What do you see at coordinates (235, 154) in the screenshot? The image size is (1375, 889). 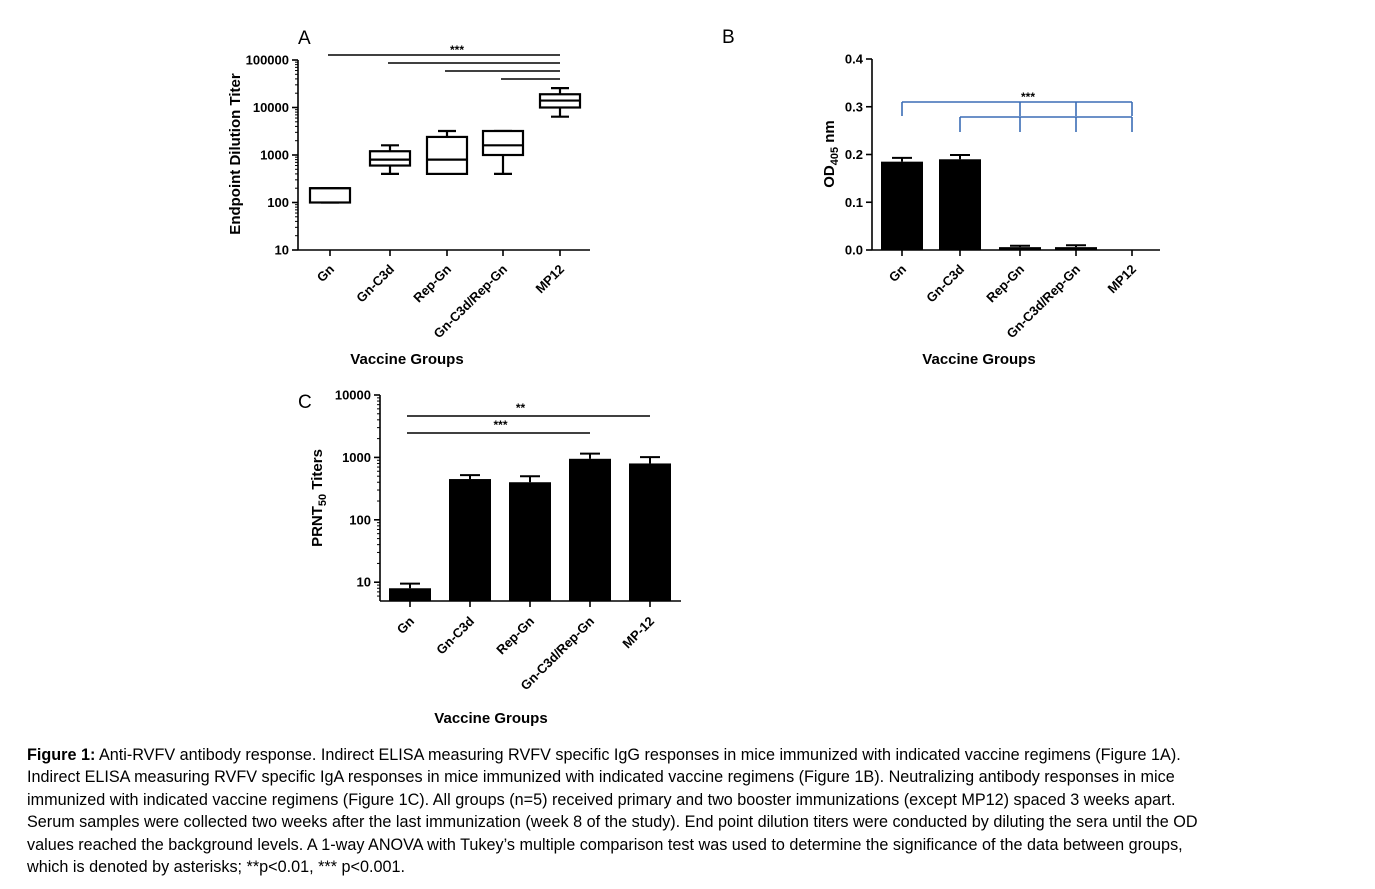 I see `panel-a-y-axis-label: Endpoint Dilution Titer` at bounding box center [235, 154].